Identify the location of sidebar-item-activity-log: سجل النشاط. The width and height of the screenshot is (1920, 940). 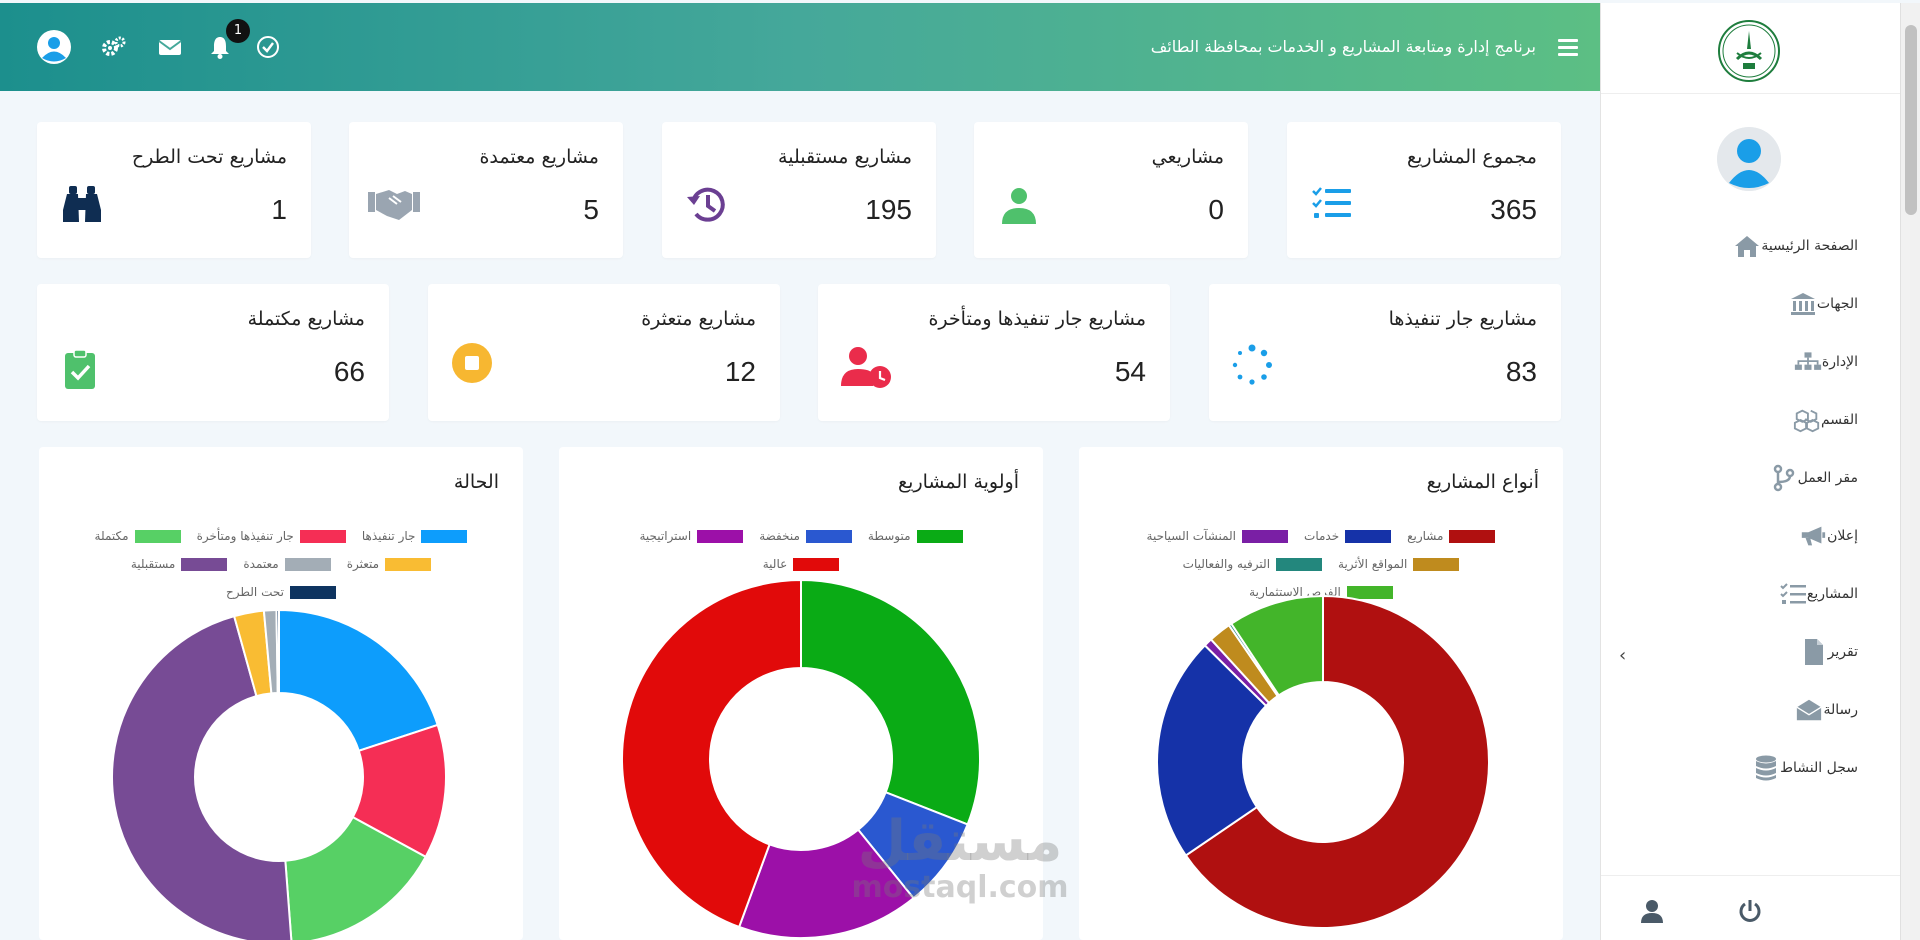
(1801, 768).